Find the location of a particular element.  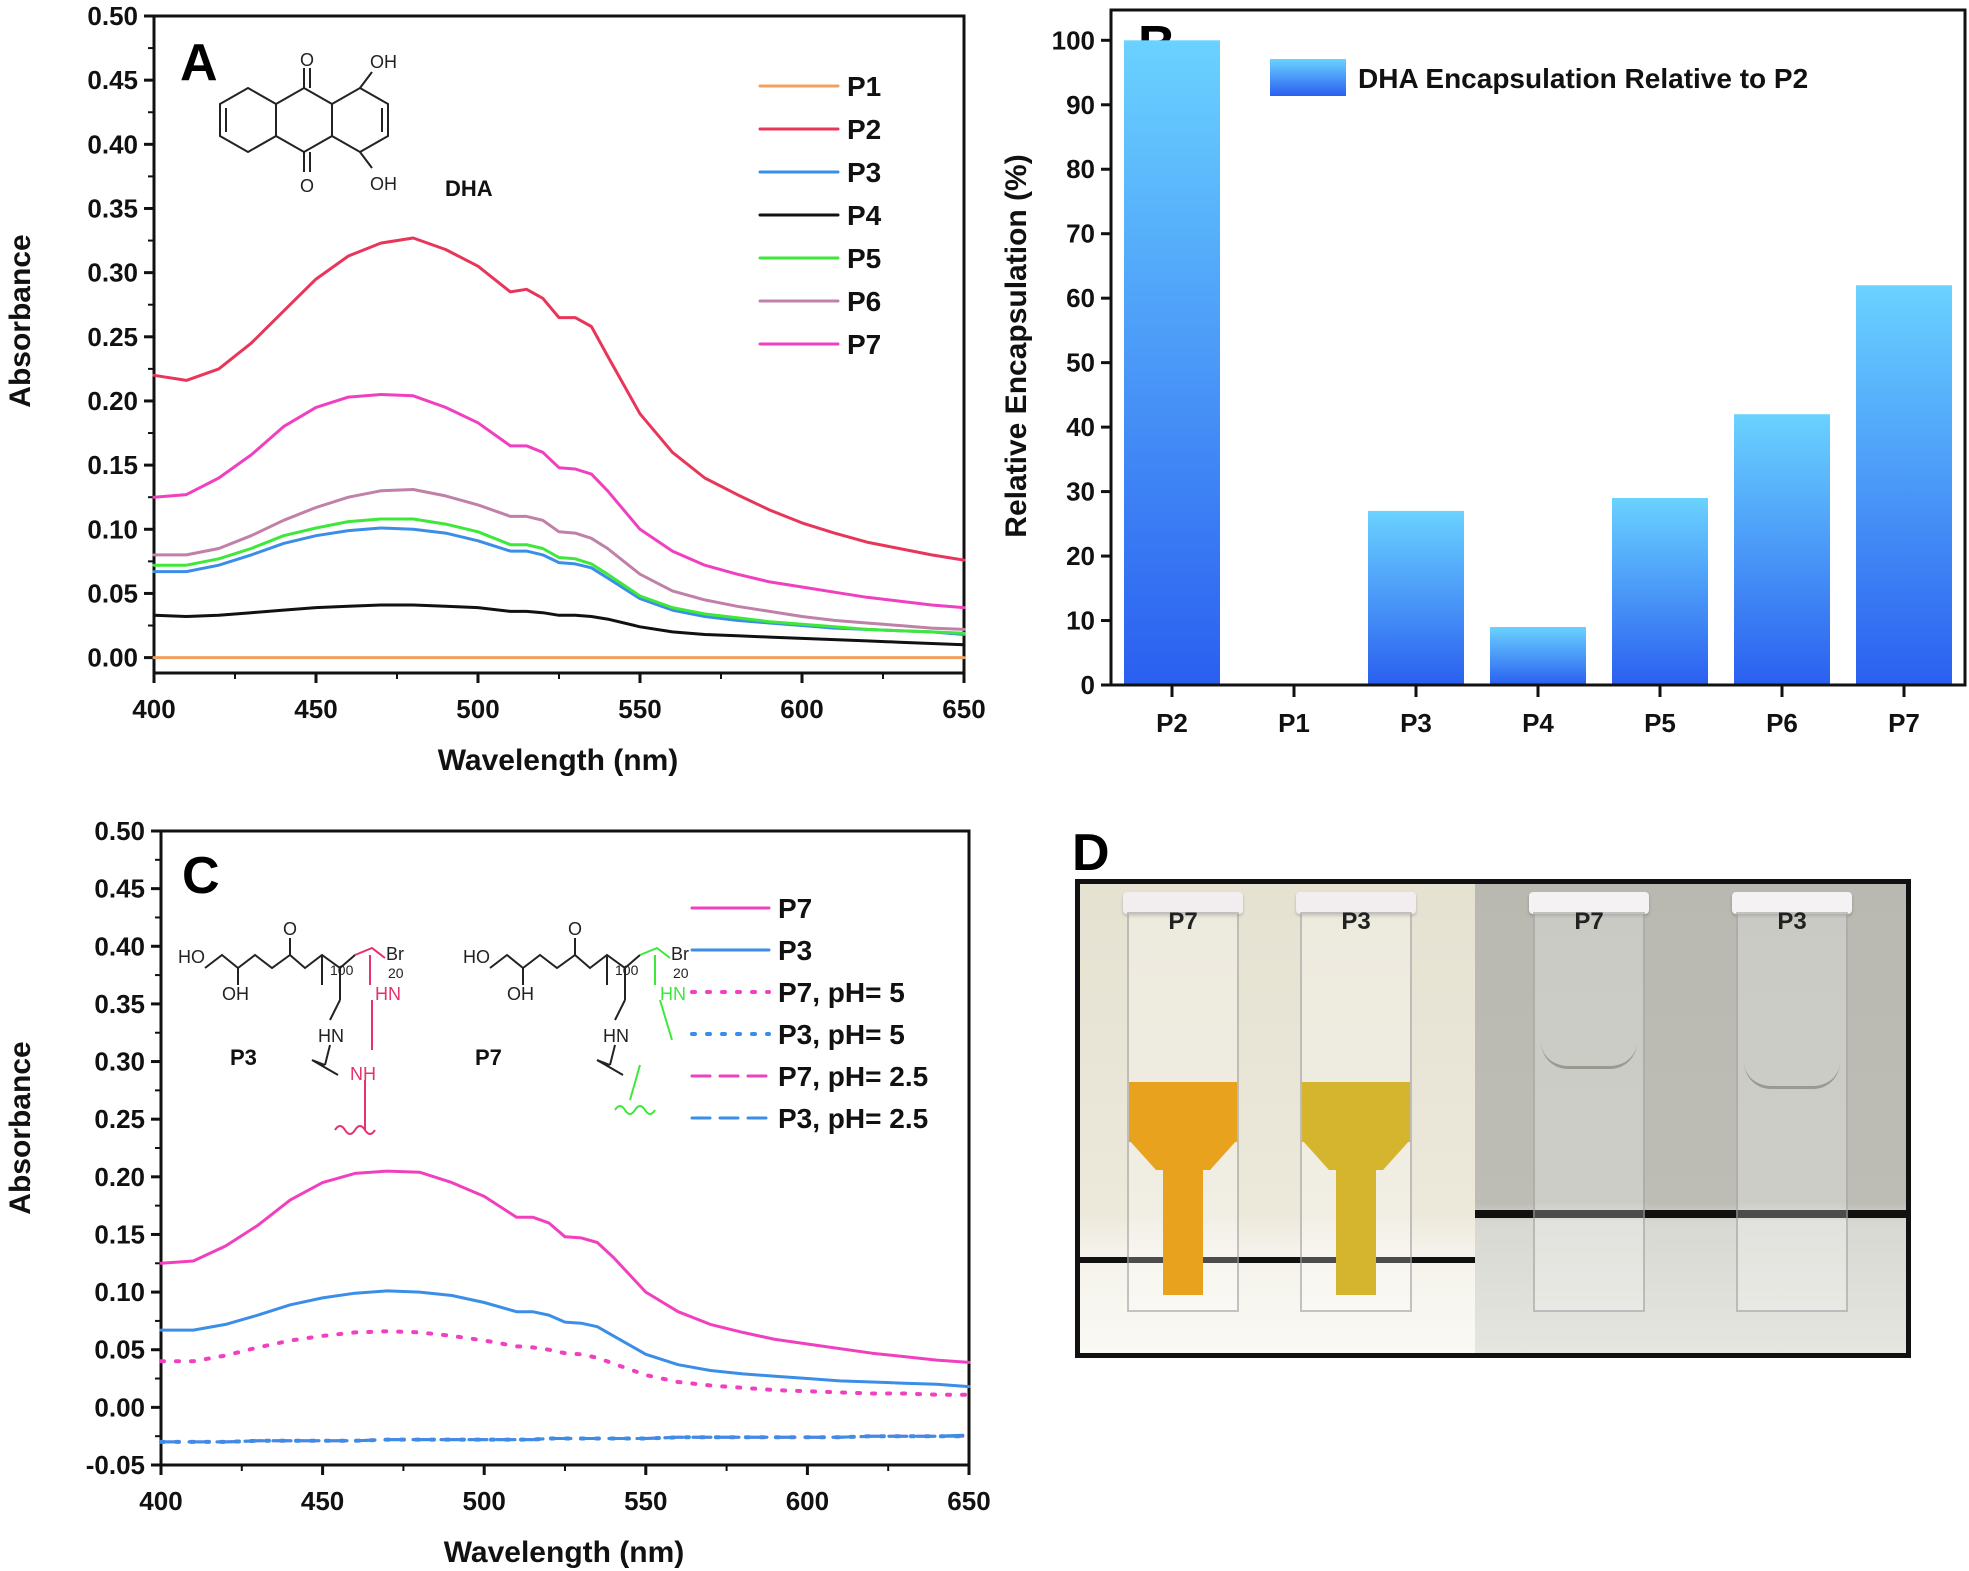

y-tick-label: 40 is located at coordinates (1080, 427).